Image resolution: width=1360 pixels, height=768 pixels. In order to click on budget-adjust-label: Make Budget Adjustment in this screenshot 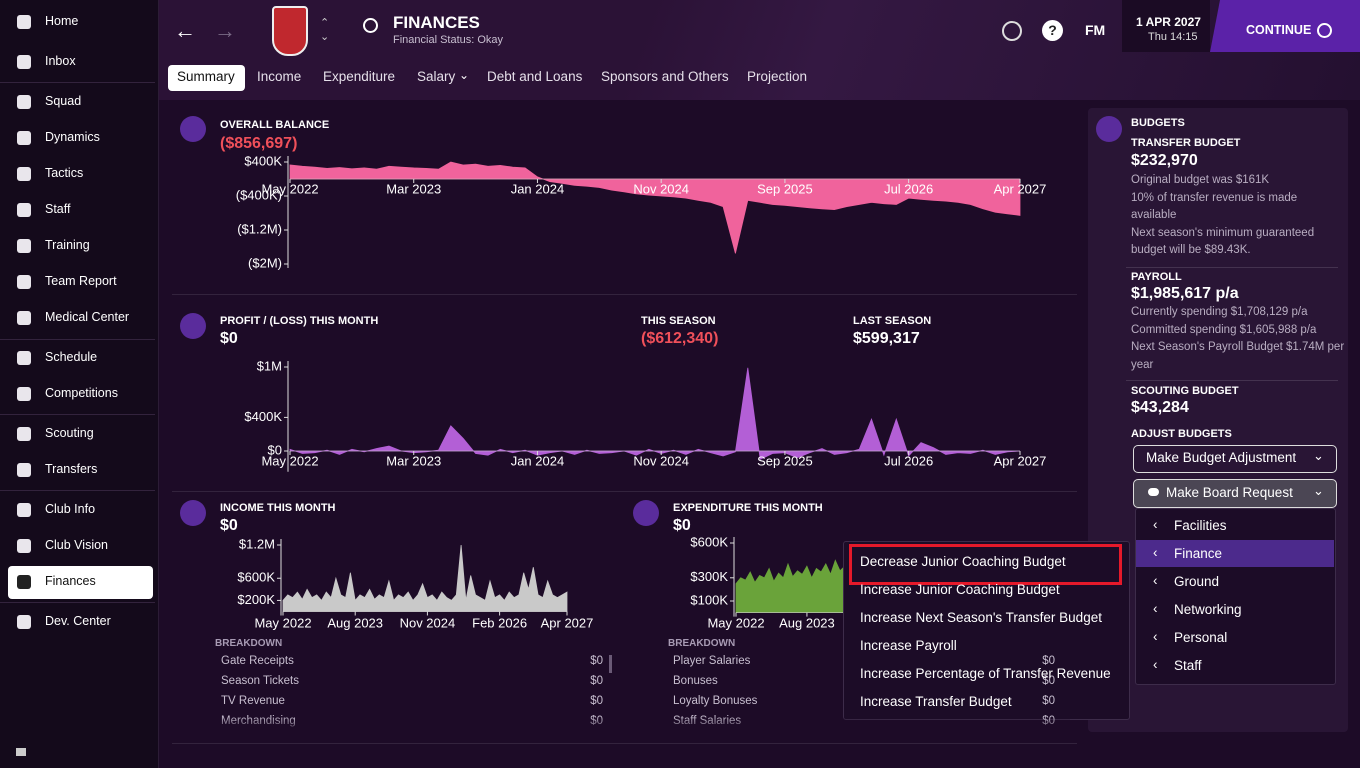, I will do `click(1221, 457)`.